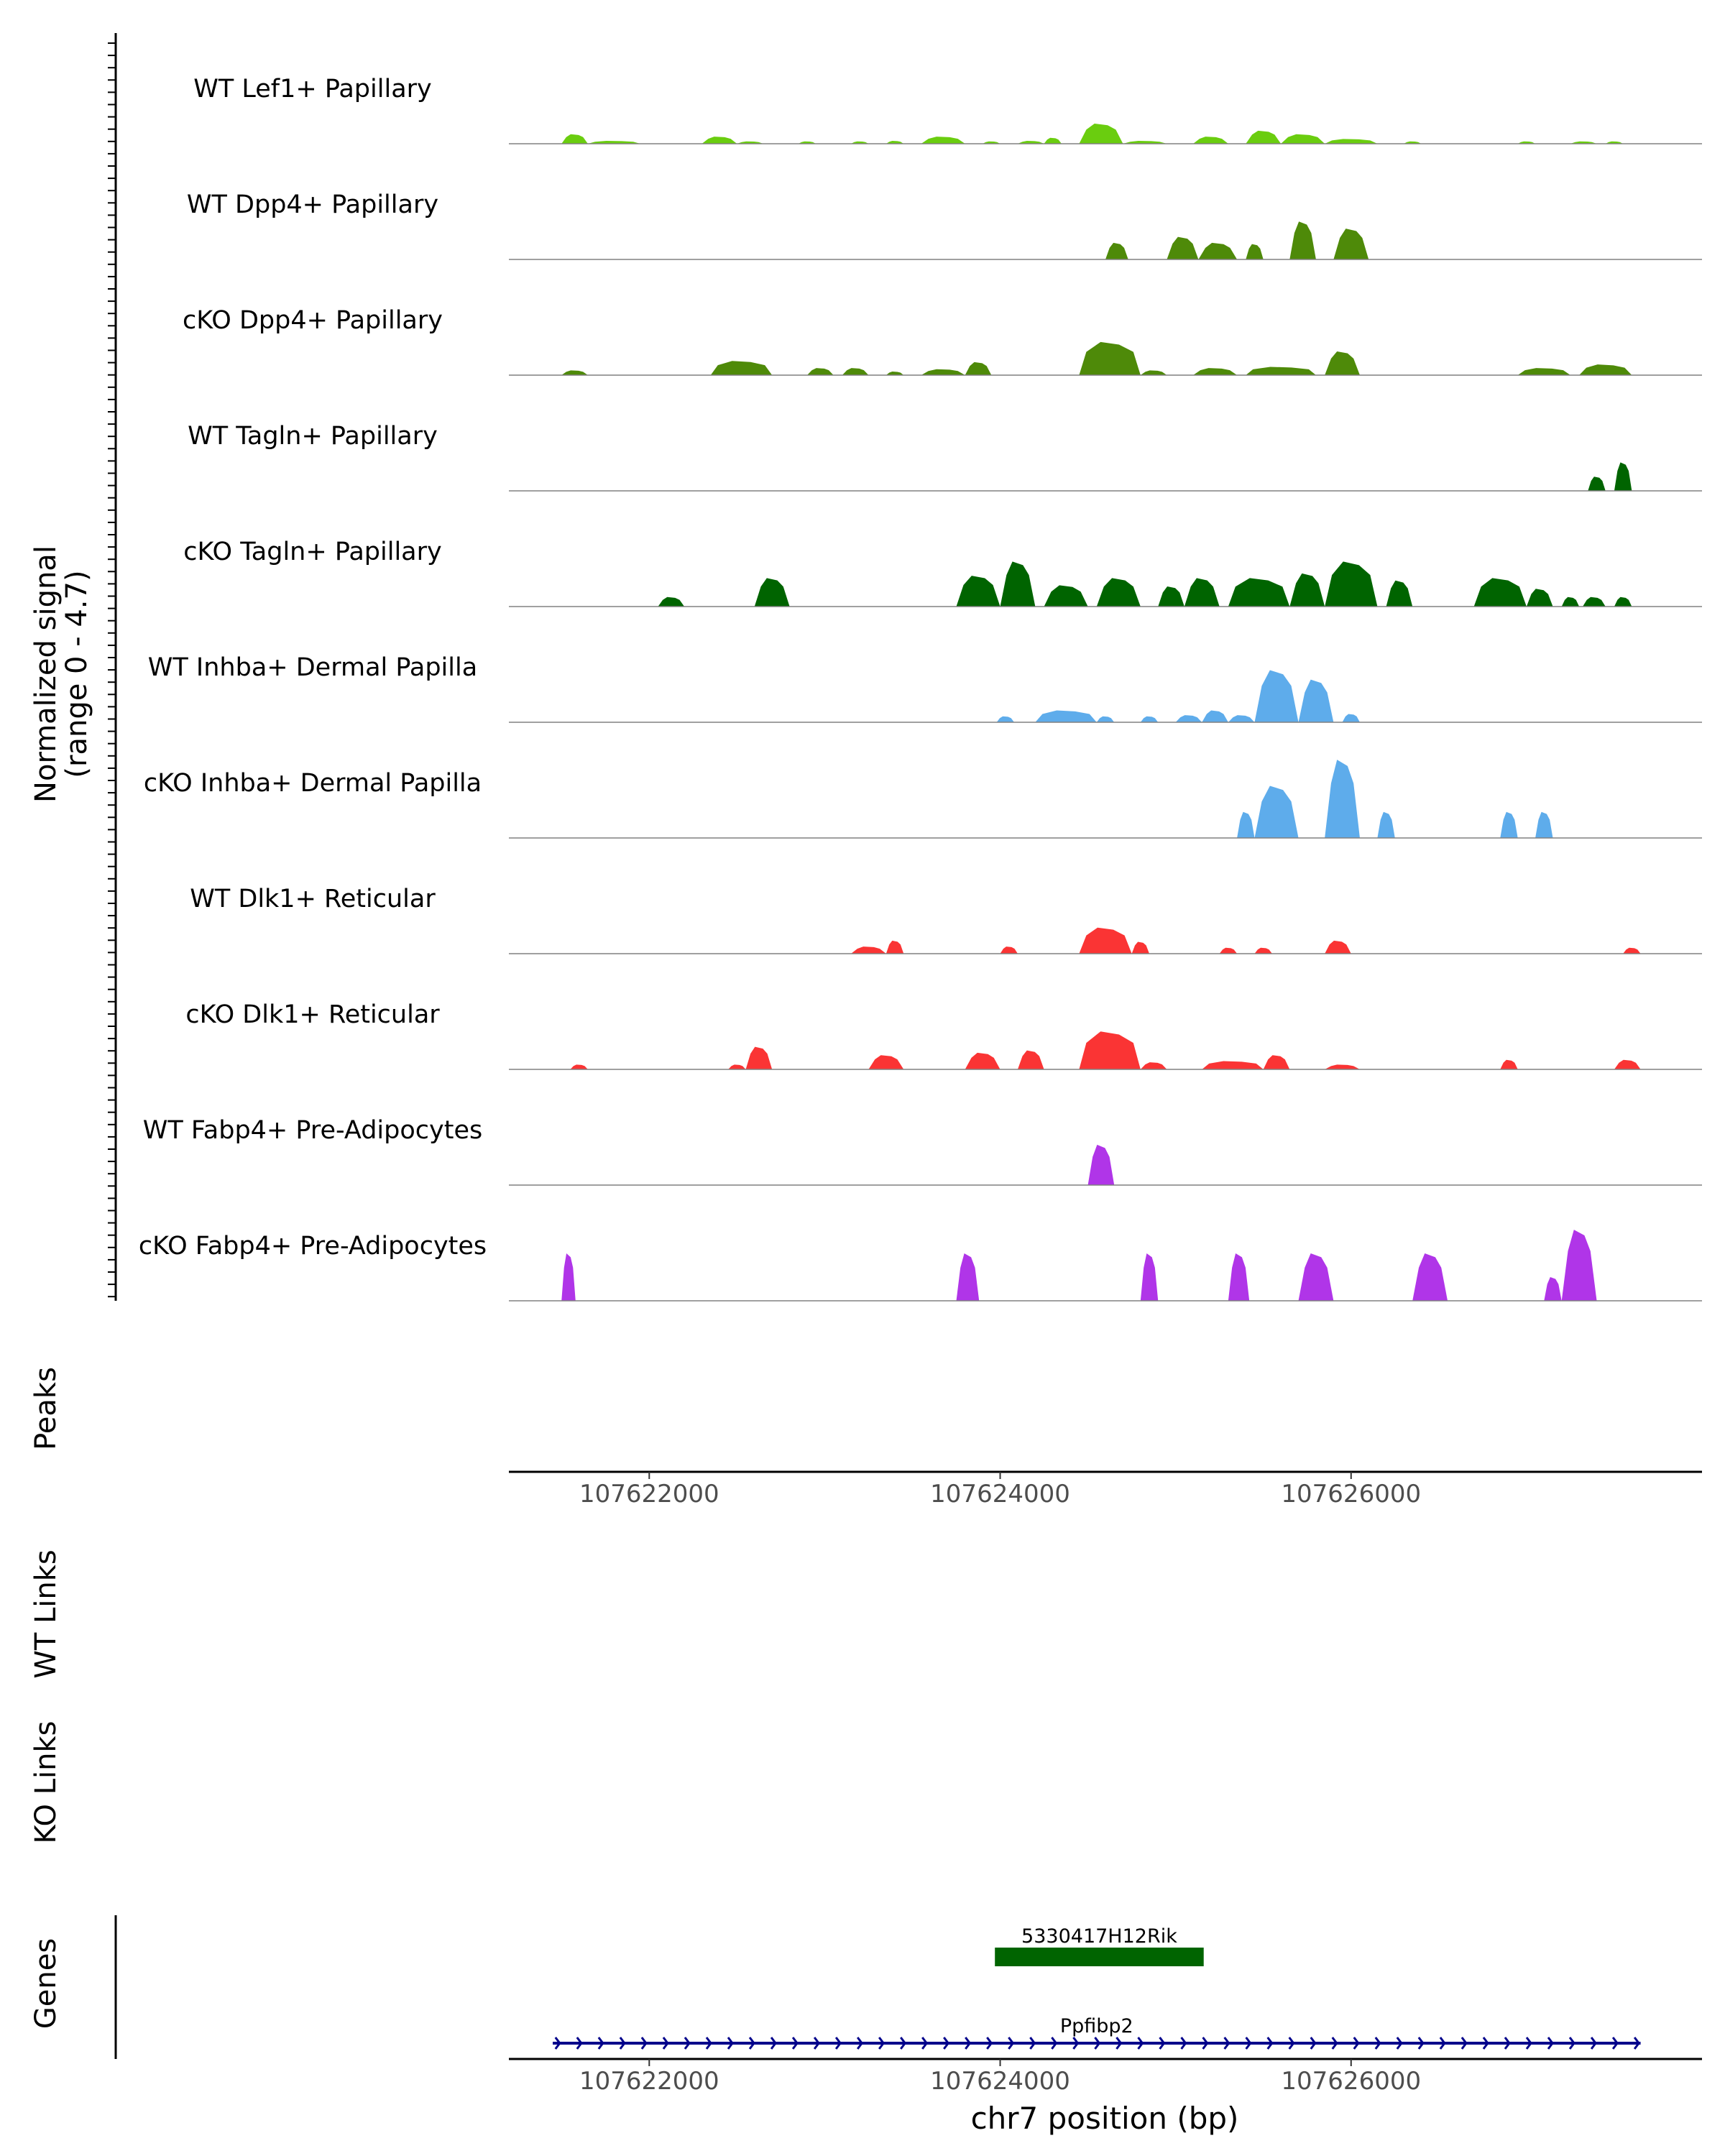 The height and width of the screenshot is (2156, 1725). I want to click on track-5: cKO Tagln+ Papillary, so click(942, 572).